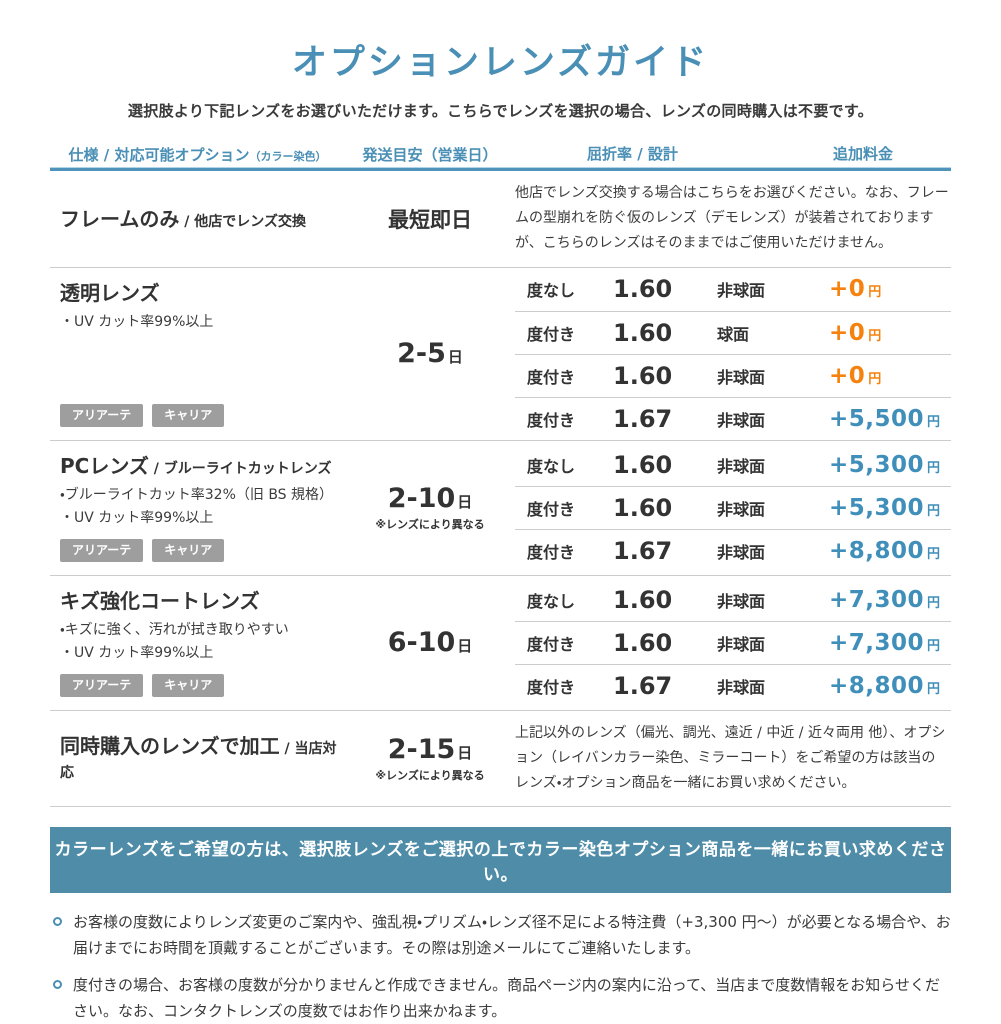  I want to click on lens-option-row: 度なし 1.60 非球面 +0 円, so click(733, 289).